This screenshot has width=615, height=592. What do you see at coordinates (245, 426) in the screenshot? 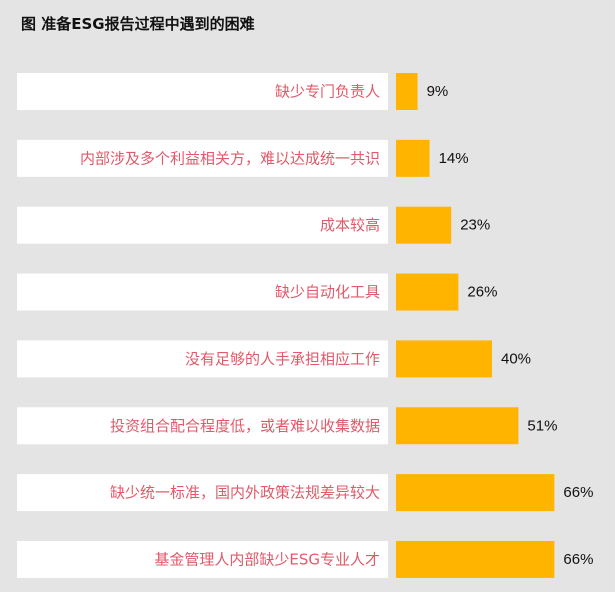
I see `category-label: 投资组合配合程度低，或者难以收集数据` at bounding box center [245, 426].